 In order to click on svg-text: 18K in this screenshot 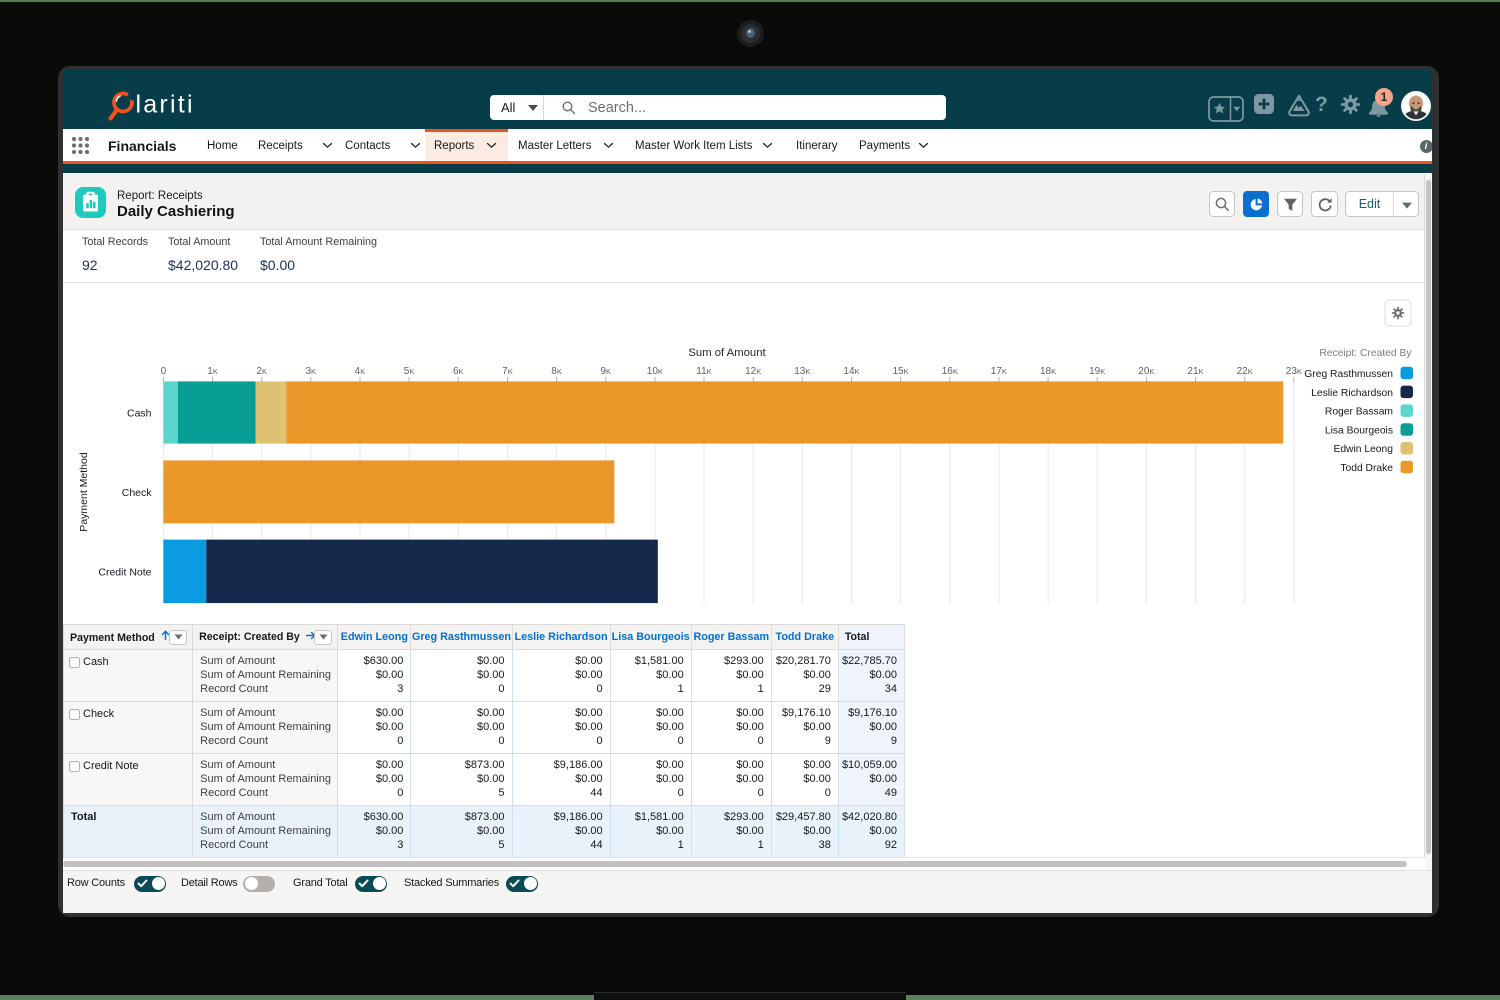, I will do `click(1048, 371)`.